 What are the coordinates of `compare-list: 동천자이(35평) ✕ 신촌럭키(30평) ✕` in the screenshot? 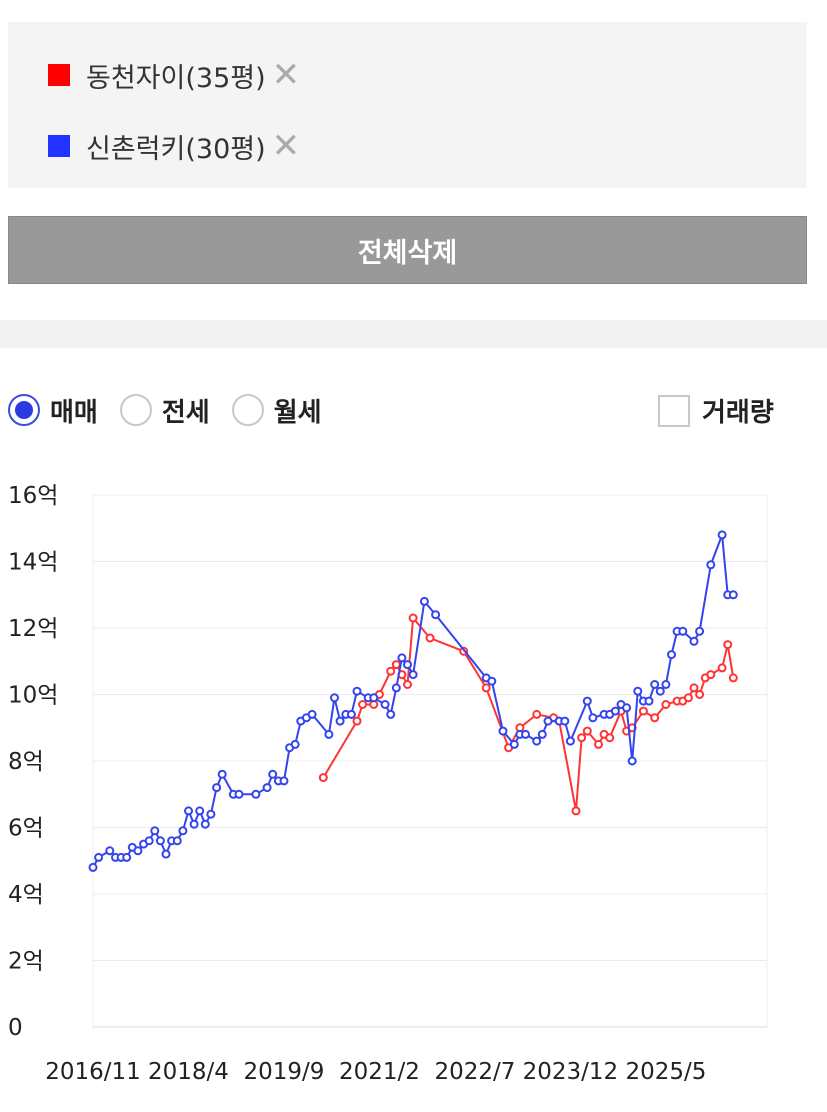 It's located at (407, 105).